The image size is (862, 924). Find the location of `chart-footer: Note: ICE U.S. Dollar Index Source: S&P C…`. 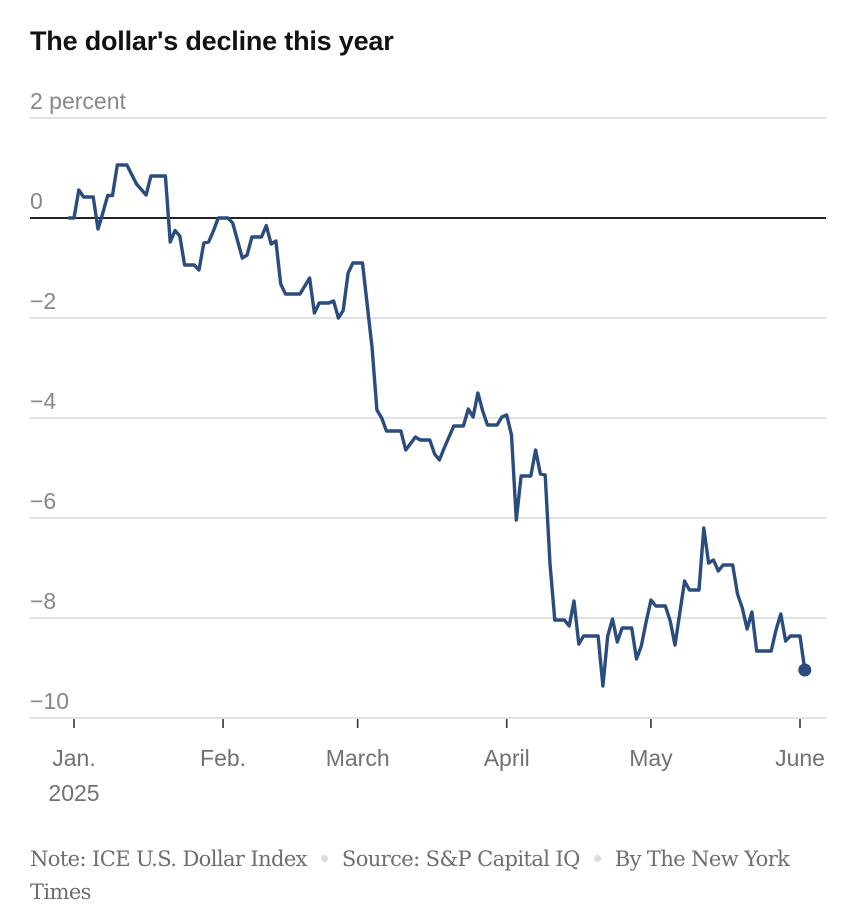

chart-footer: Note: ICE U.S. Dollar Index Source: S&P C… is located at coordinates (430, 876).